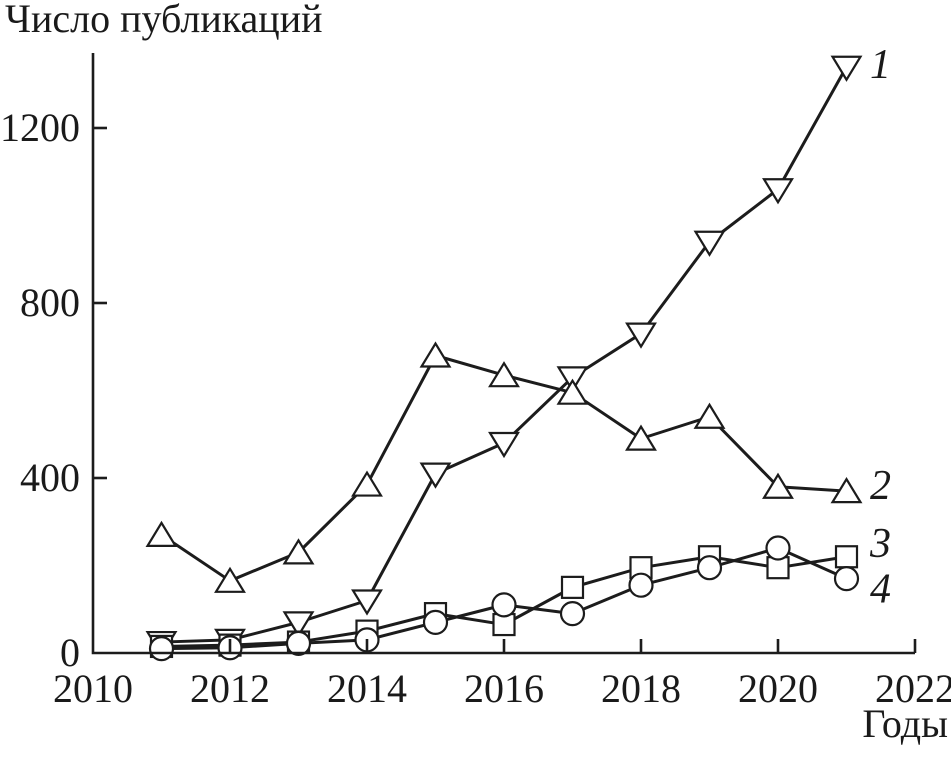 The image size is (951, 763). I want to click on series-4-marker-2016, so click(504, 605).